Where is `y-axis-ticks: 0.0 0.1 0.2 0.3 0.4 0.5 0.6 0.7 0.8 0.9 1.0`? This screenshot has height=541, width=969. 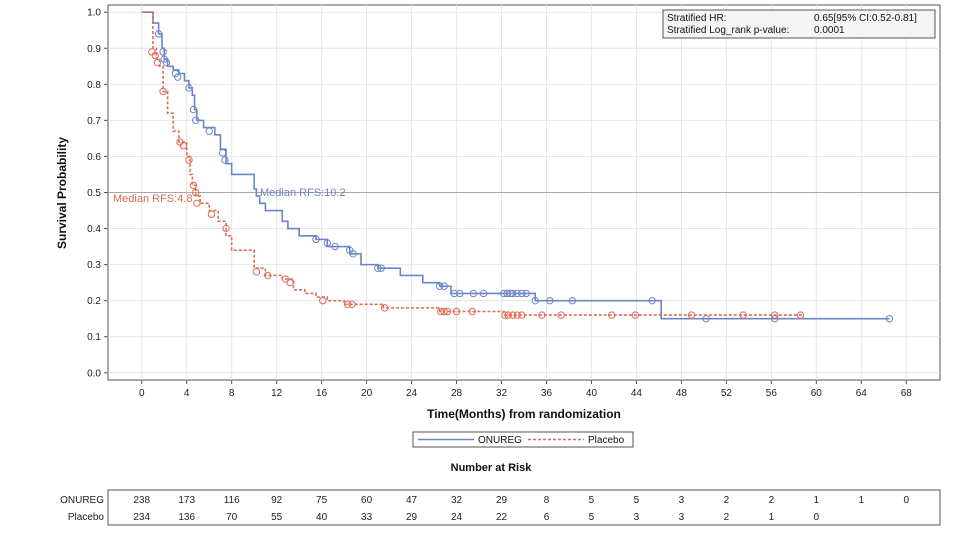 y-axis-ticks: 0.0 0.1 0.2 0.3 0.4 0.5 0.6 0.7 0.8 0.9 1.0 is located at coordinates (97, 193).